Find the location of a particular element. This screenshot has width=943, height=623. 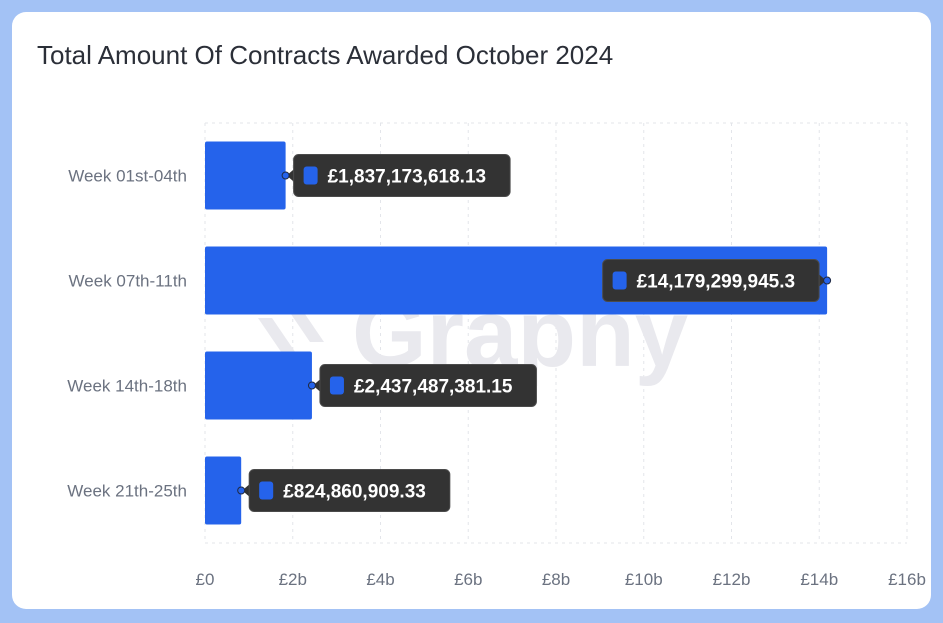

value-label: £14,179,299,945.3 is located at coordinates (716, 282).